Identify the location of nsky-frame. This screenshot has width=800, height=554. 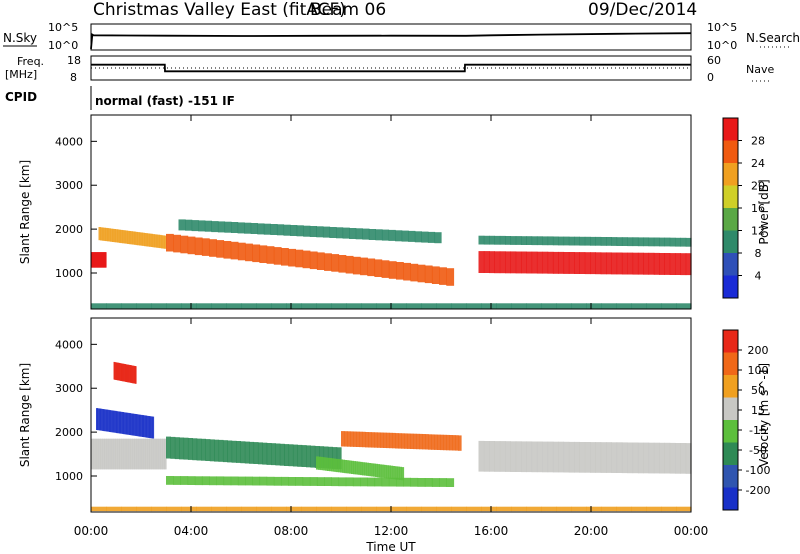
(391, 37).